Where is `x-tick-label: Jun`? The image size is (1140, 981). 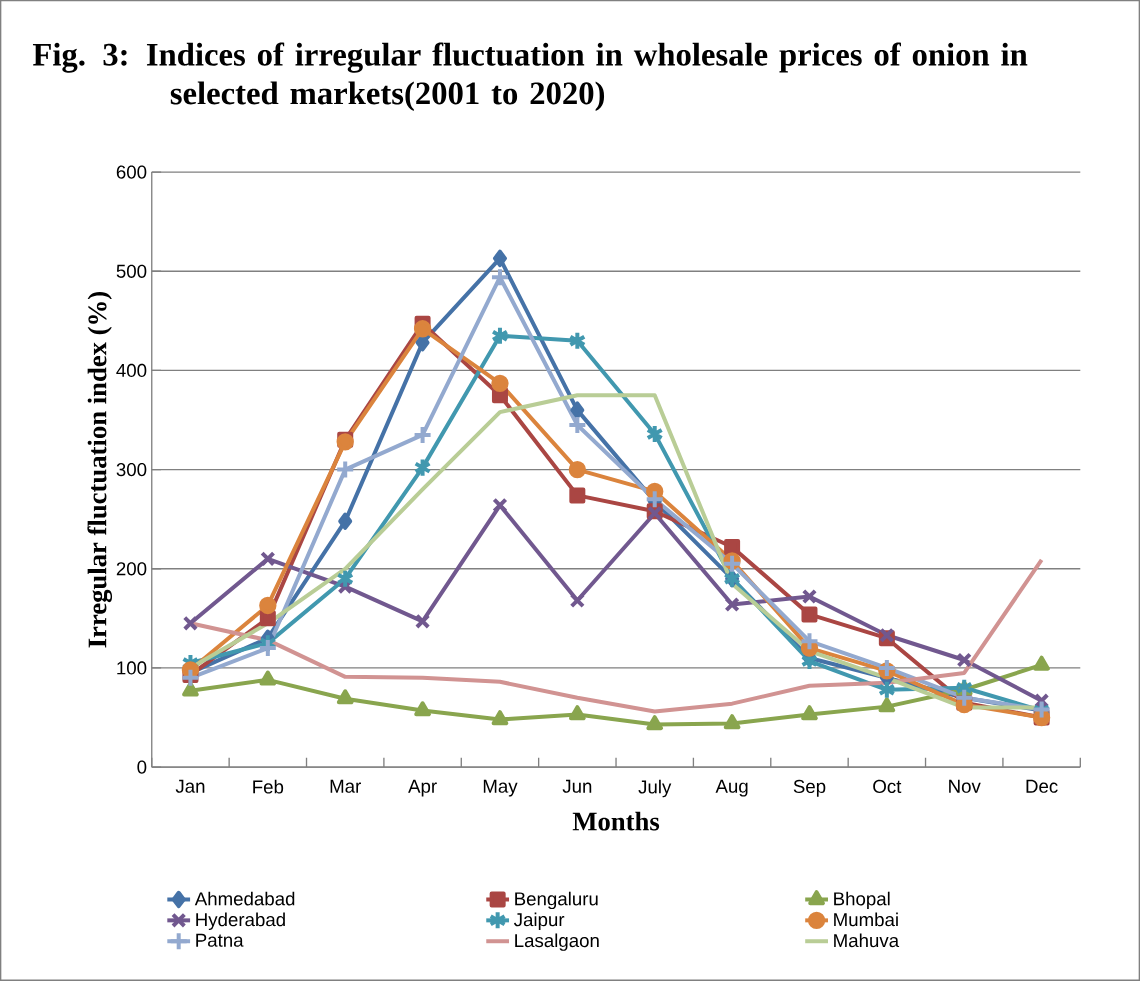
x-tick-label: Jun is located at coordinates (577, 786).